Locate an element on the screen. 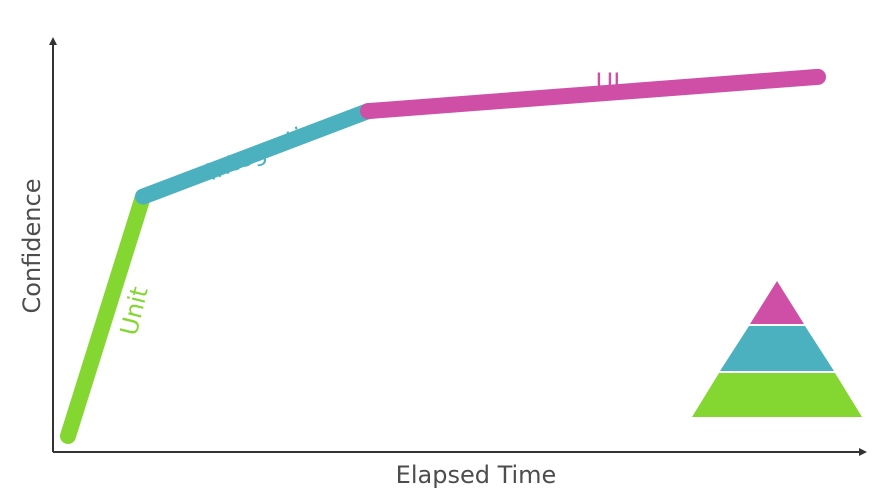 Image resolution: width=894 pixels, height=496 pixels. series-line-ui is located at coordinates (593, 94).